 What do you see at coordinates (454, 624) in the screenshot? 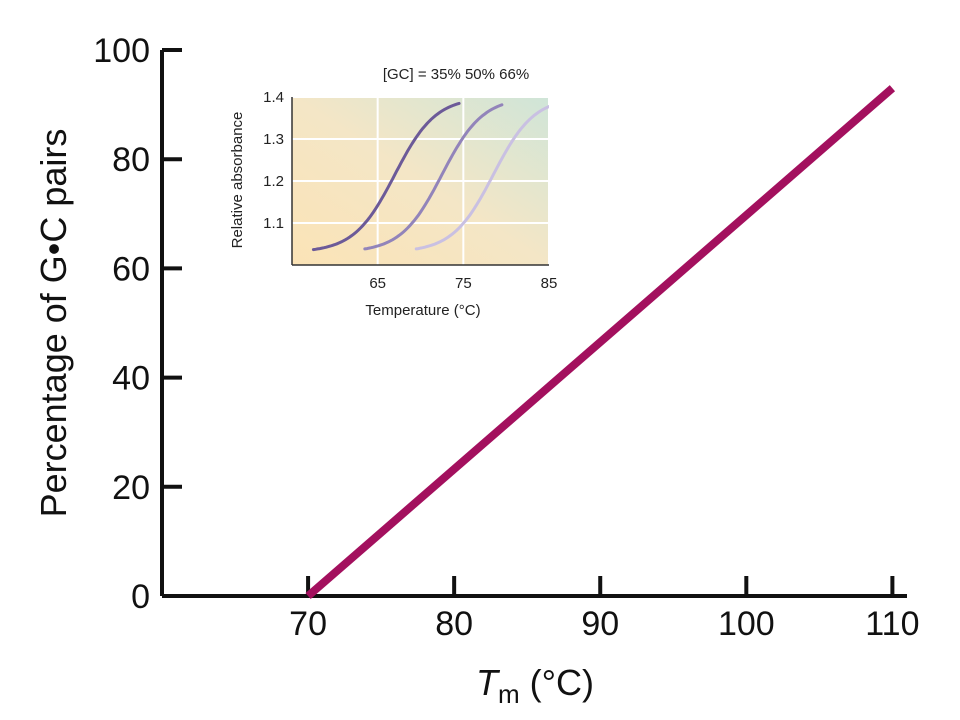
I see `main-x-tick-label: 80` at bounding box center [454, 624].